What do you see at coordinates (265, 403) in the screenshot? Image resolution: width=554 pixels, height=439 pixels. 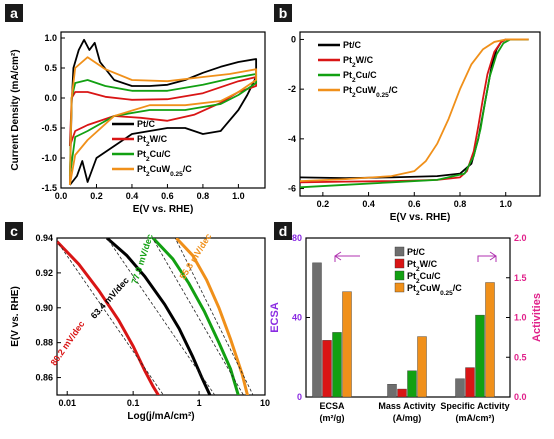 I see `x-tick-label: 10` at bounding box center [265, 403].